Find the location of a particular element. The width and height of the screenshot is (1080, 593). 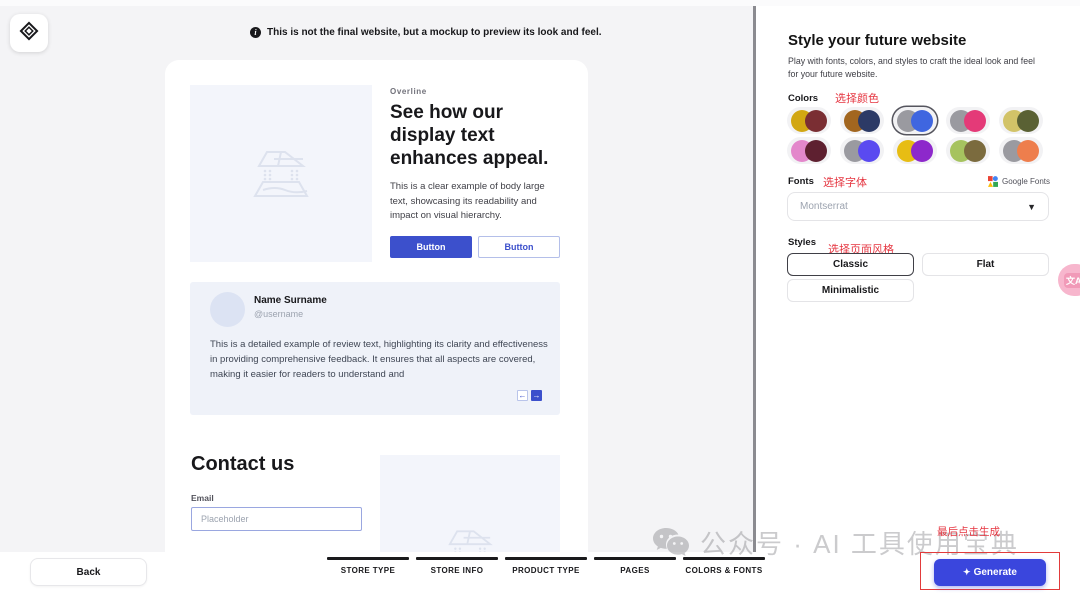

panel-resize-divider is located at coordinates (754, 279).